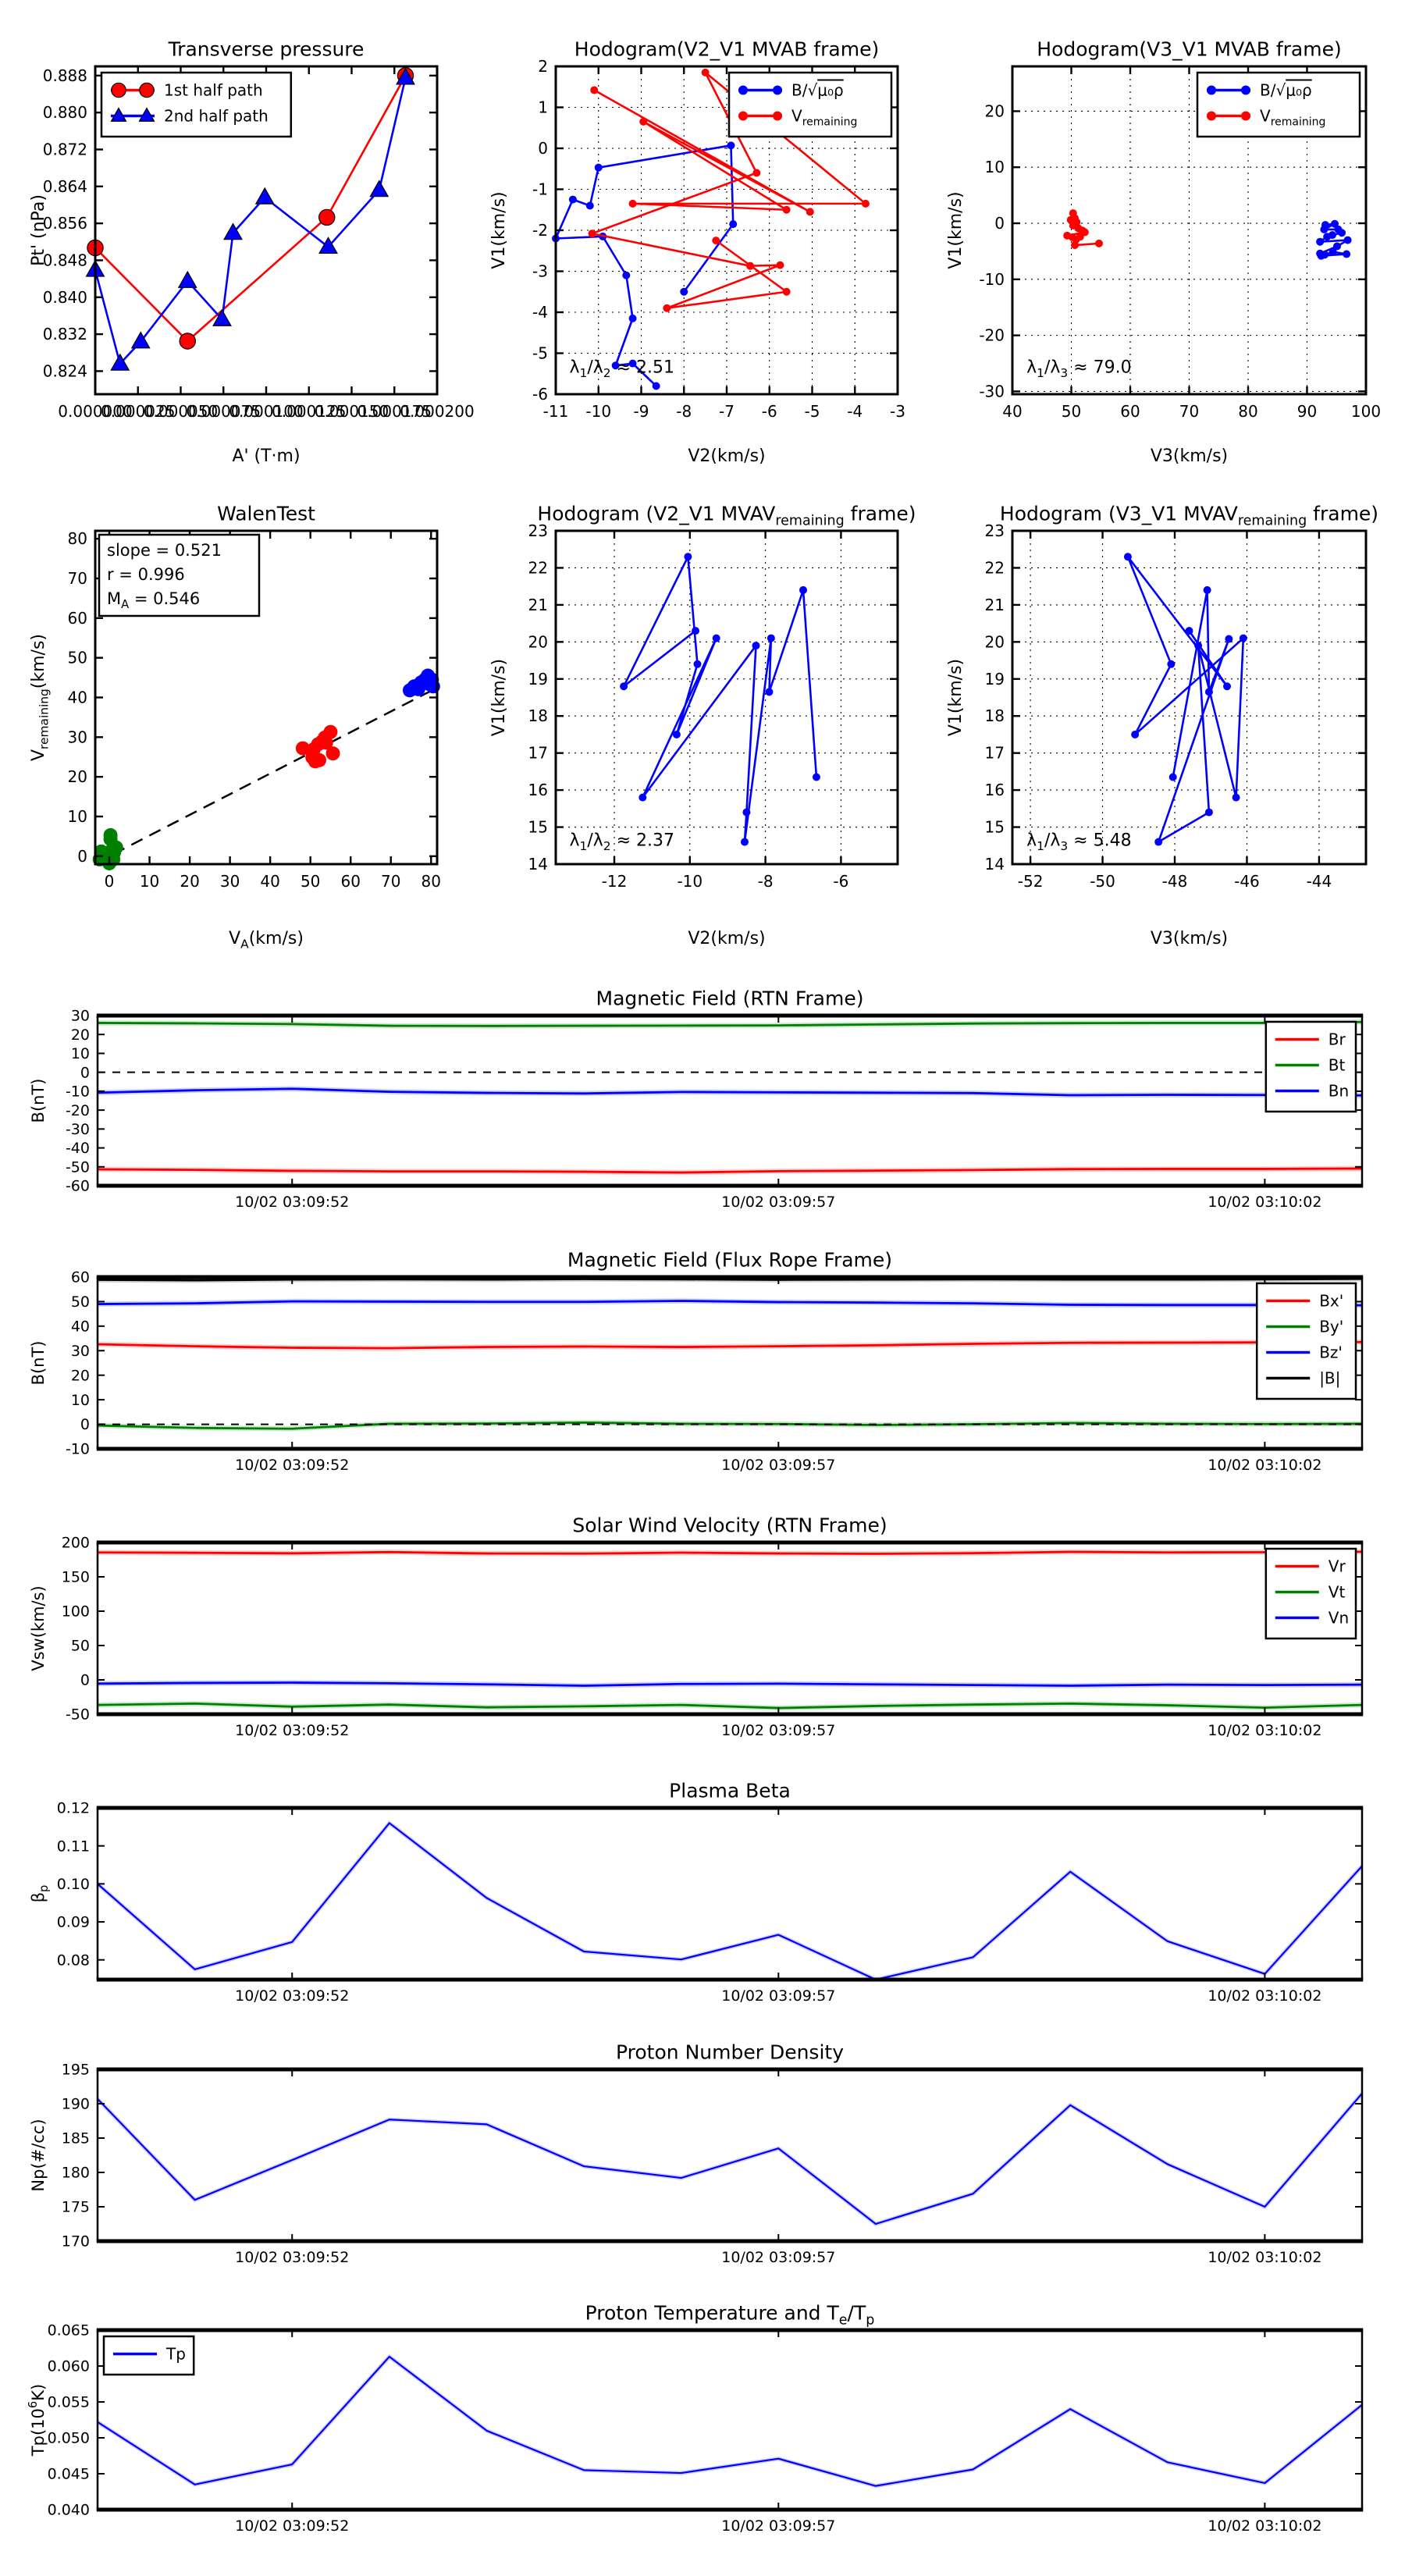  What do you see at coordinates (813, 411) in the screenshot?
I see `x-tick-label: -5` at bounding box center [813, 411].